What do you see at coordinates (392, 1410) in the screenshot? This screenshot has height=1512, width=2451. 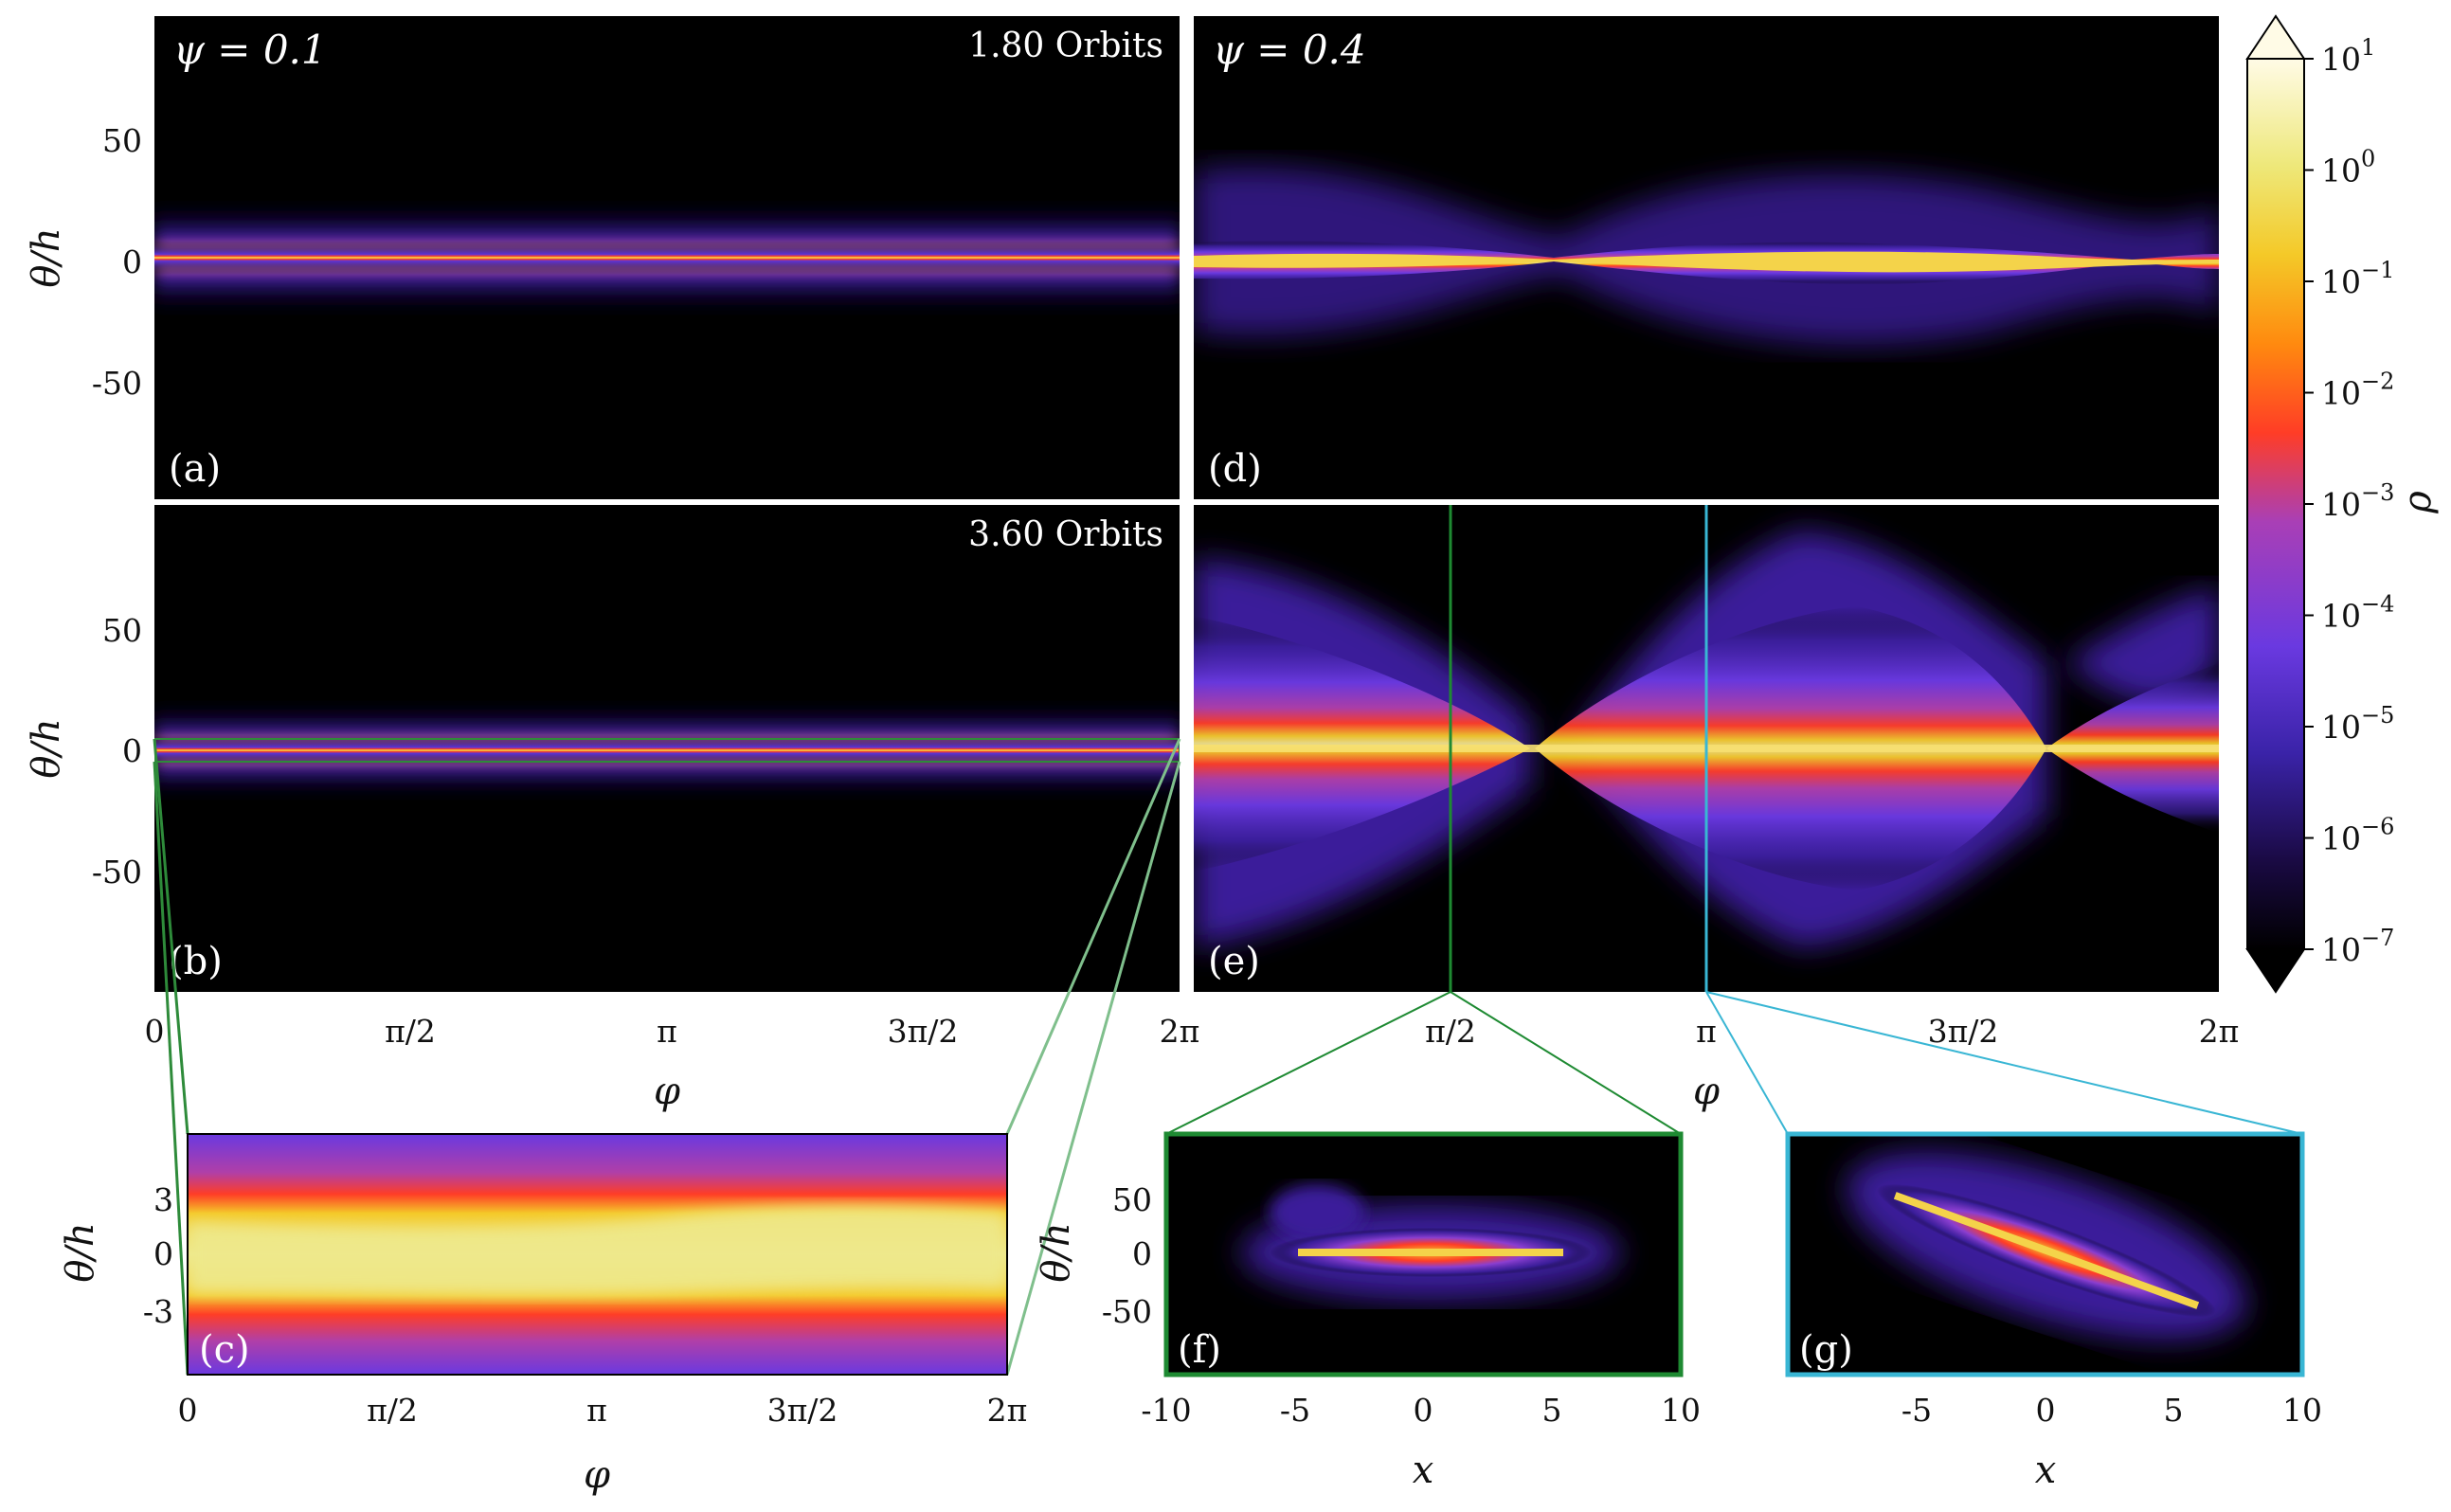 I see `phi-tick-c-1: π/2` at bounding box center [392, 1410].